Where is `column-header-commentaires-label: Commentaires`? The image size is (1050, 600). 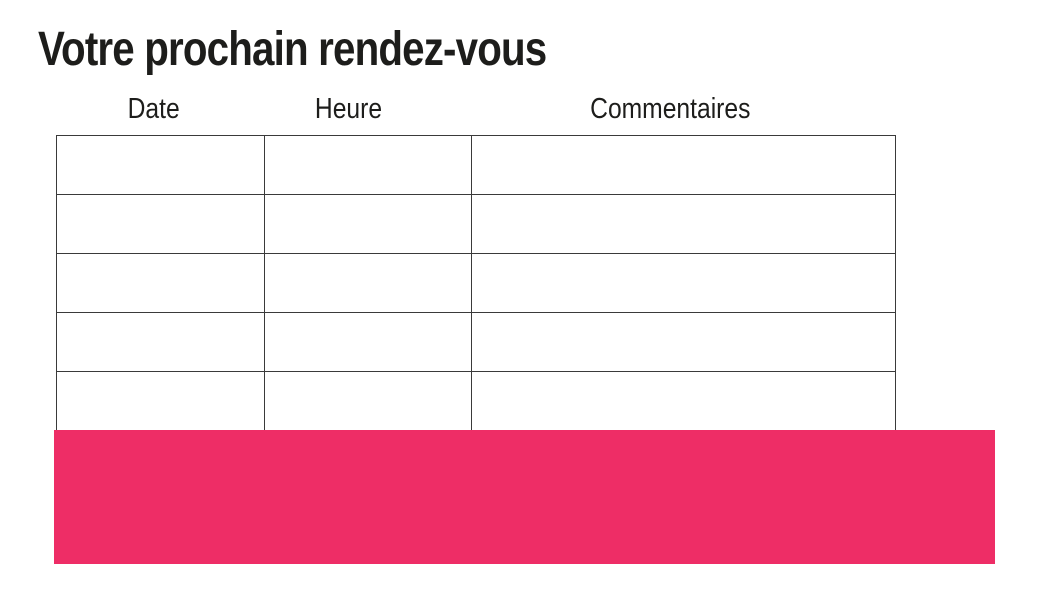 column-header-commentaires-label: Commentaires is located at coordinates (670, 108).